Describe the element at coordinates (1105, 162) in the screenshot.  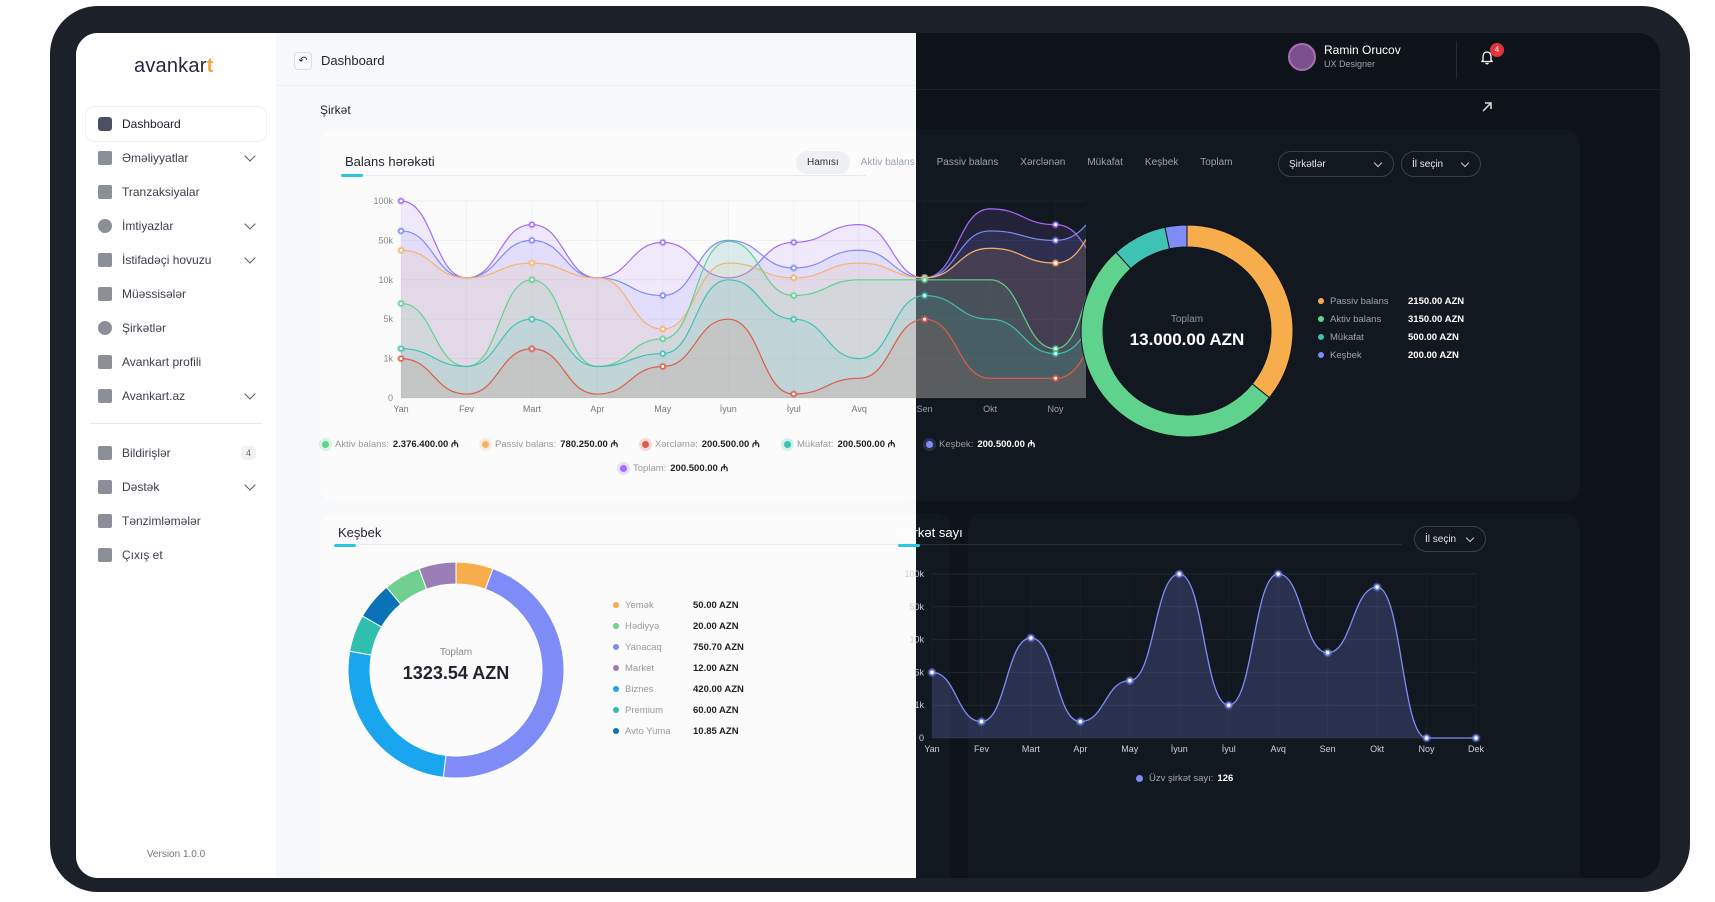
I see `tab-4: Mükafat` at that location.